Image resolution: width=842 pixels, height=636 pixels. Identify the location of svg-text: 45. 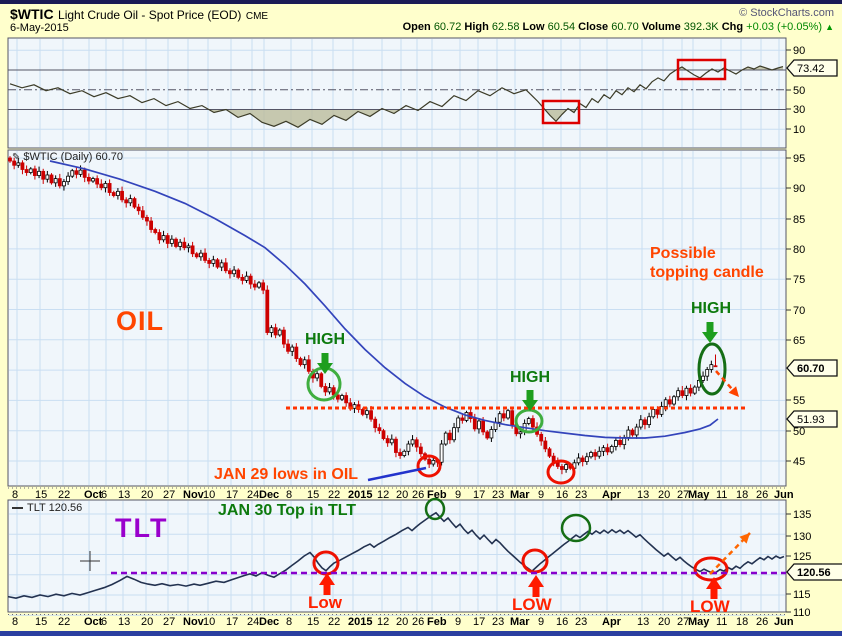
(799, 462).